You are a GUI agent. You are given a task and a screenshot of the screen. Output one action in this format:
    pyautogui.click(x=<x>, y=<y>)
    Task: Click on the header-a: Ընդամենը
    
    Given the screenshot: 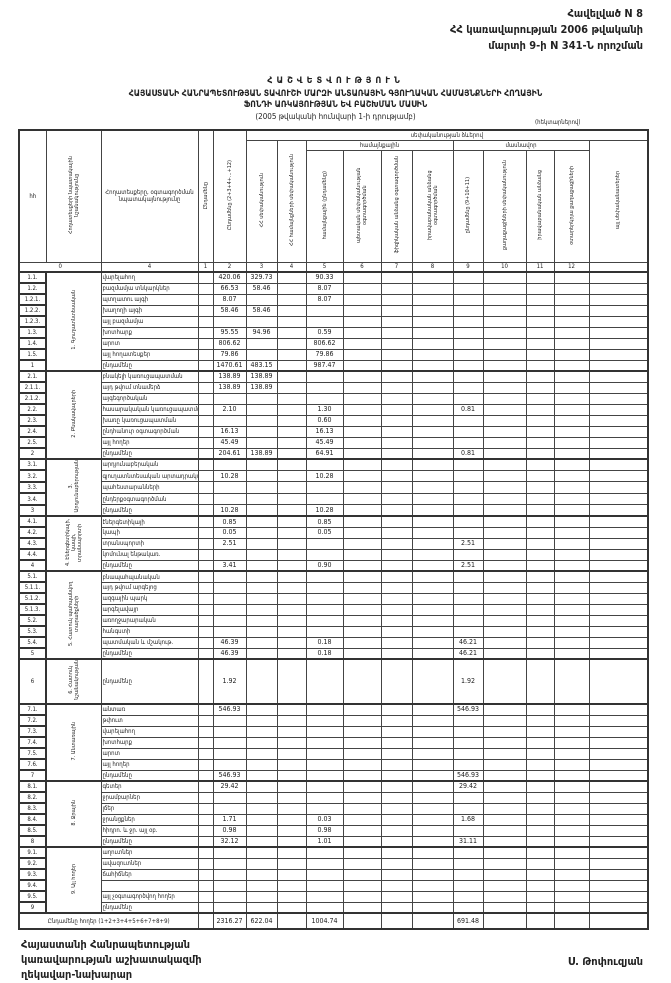 What is the action you would take?
    pyautogui.click(x=205, y=196)
    